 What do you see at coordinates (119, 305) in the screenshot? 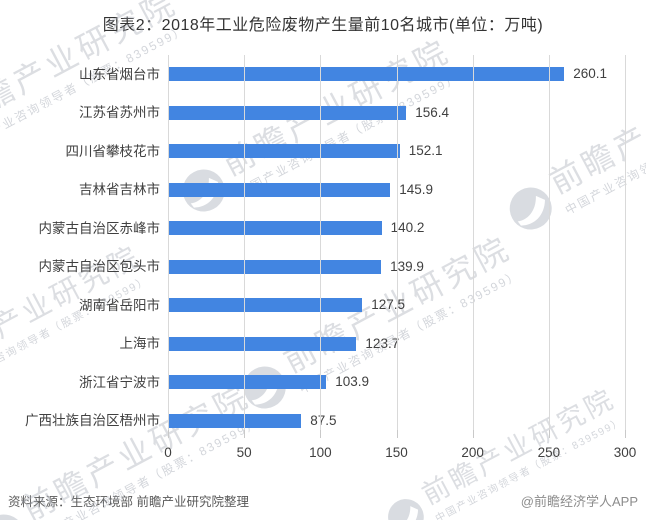
I see `category-label: 湖南省岳阳市` at bounding box center [119, 305].